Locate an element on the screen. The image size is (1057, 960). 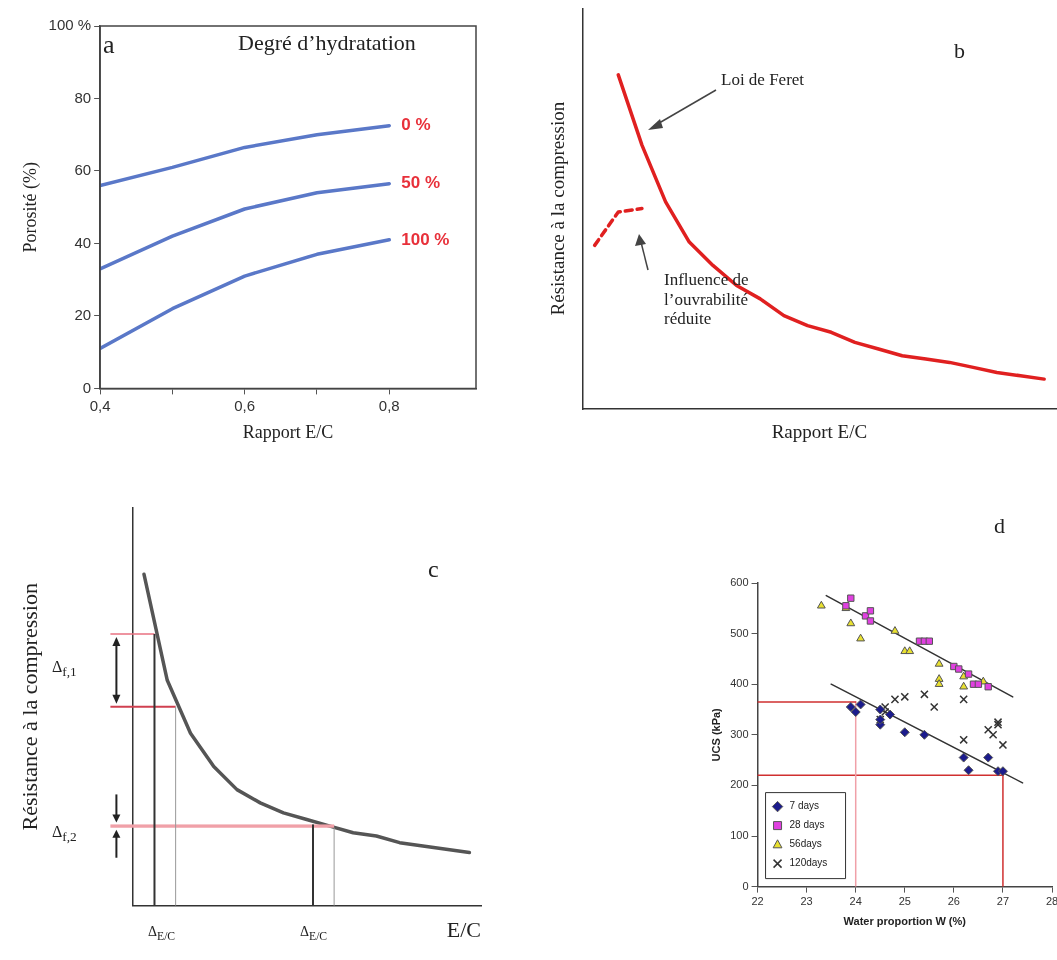
series-label: 0 % is located at coordinates (416, 125).